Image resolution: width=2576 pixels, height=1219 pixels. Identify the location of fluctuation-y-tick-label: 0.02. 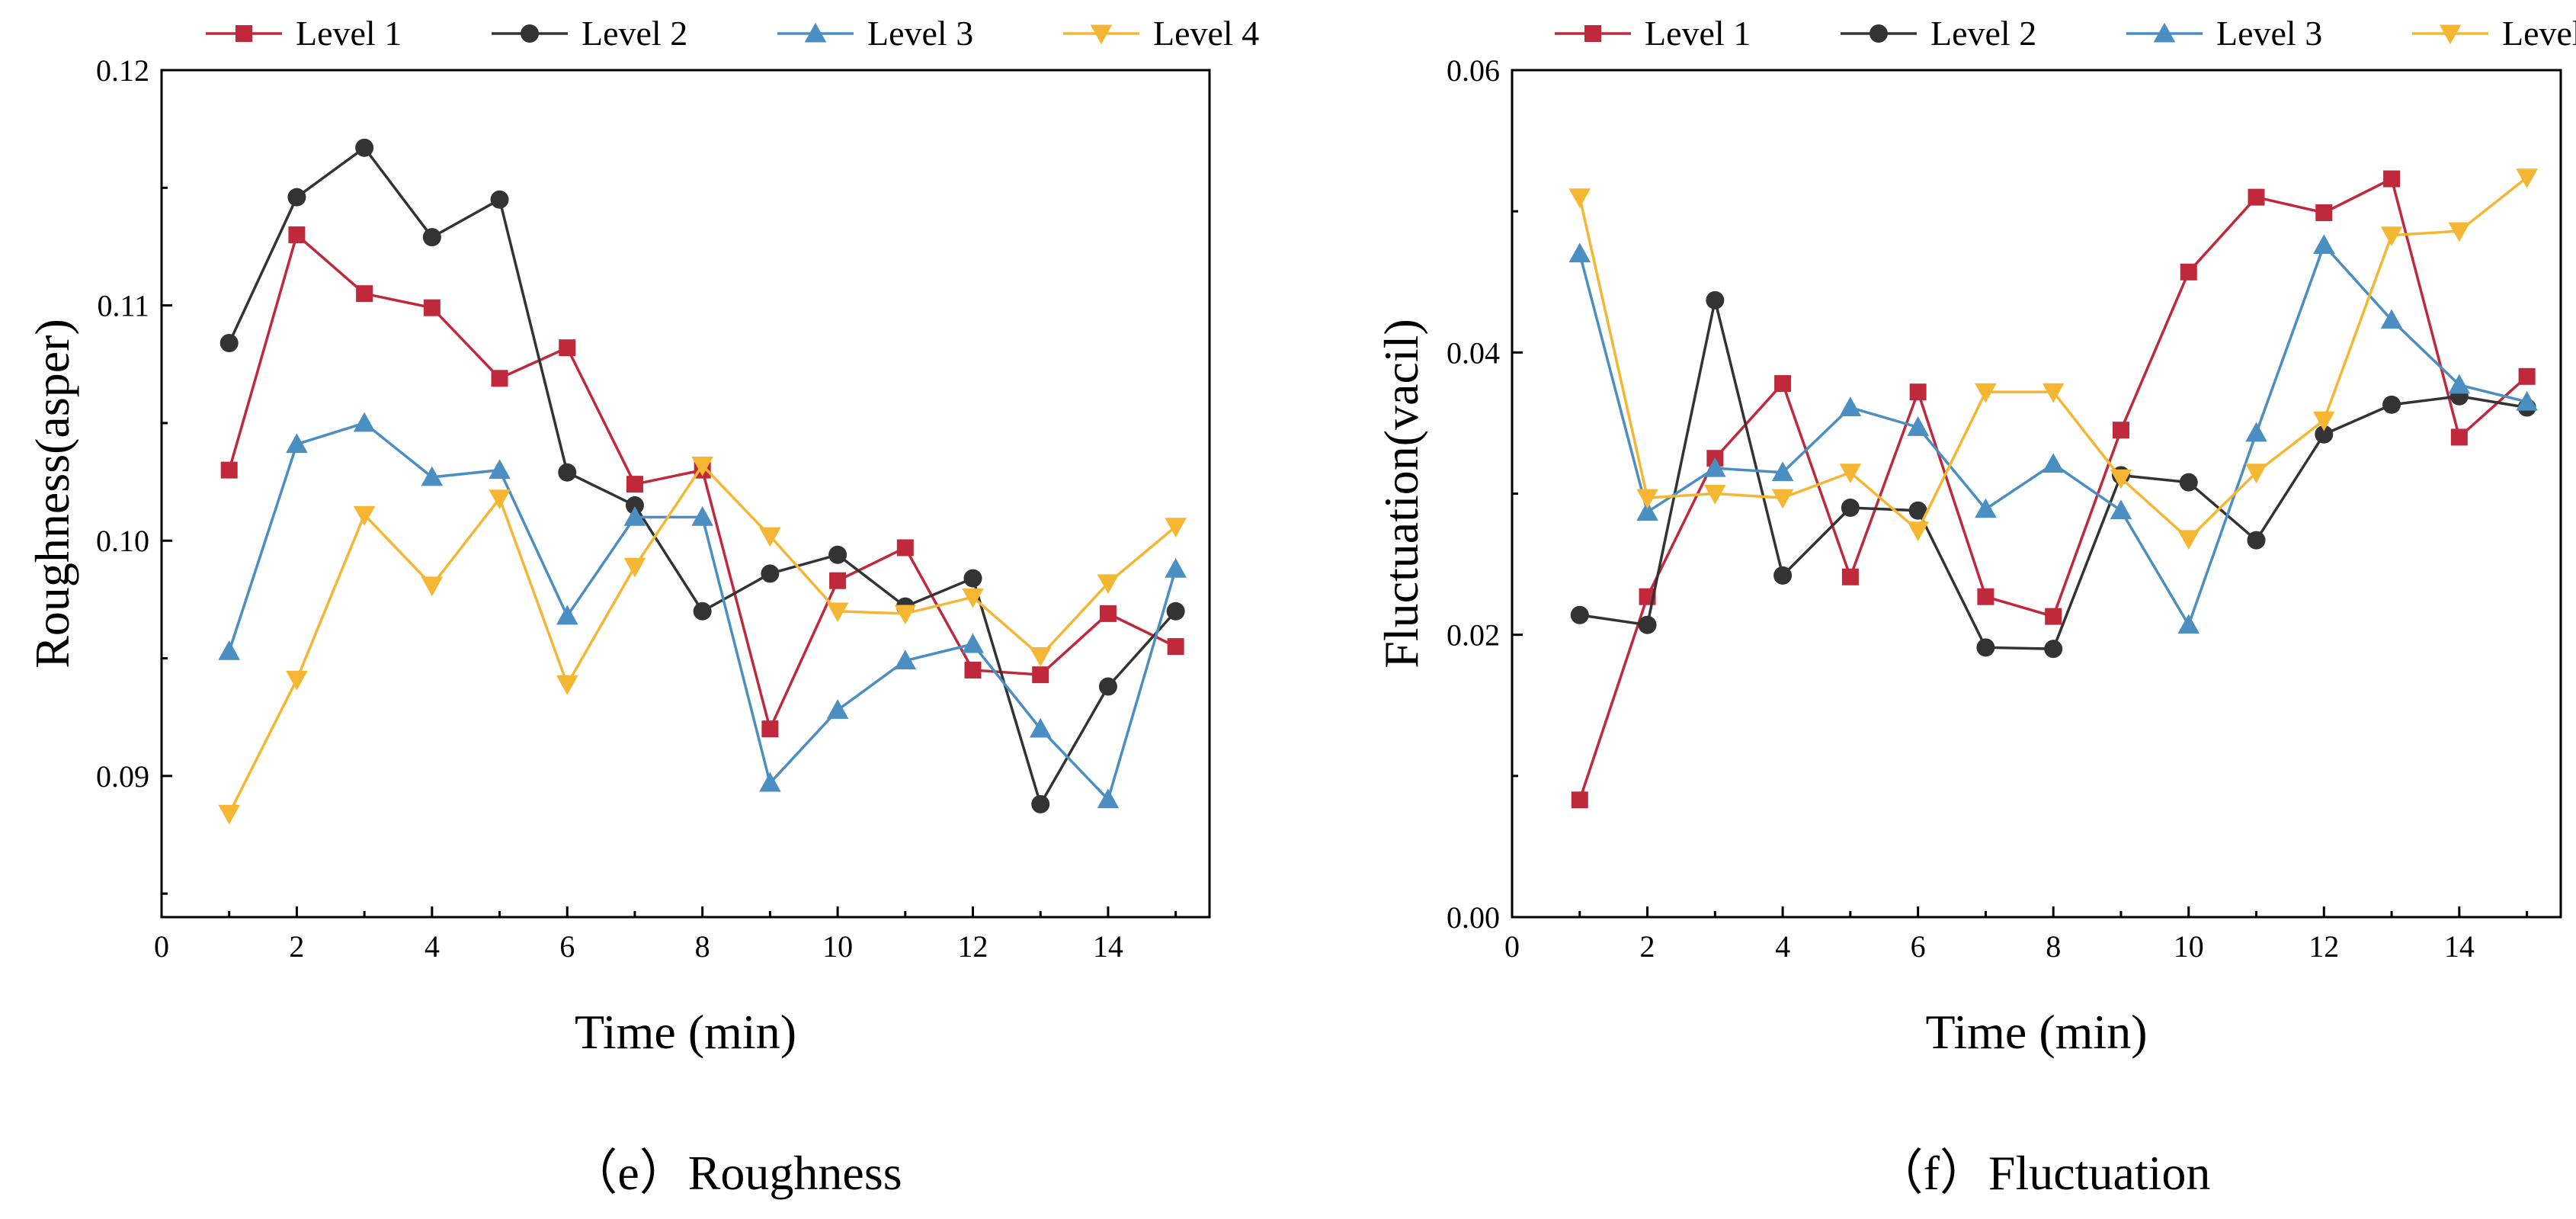
(1473, 635).